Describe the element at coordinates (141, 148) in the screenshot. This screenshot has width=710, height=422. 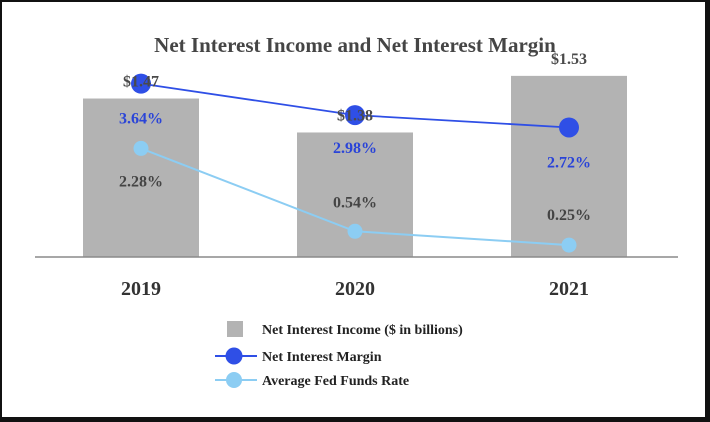
I see `fed-funds-rate-point-2019` at that location.